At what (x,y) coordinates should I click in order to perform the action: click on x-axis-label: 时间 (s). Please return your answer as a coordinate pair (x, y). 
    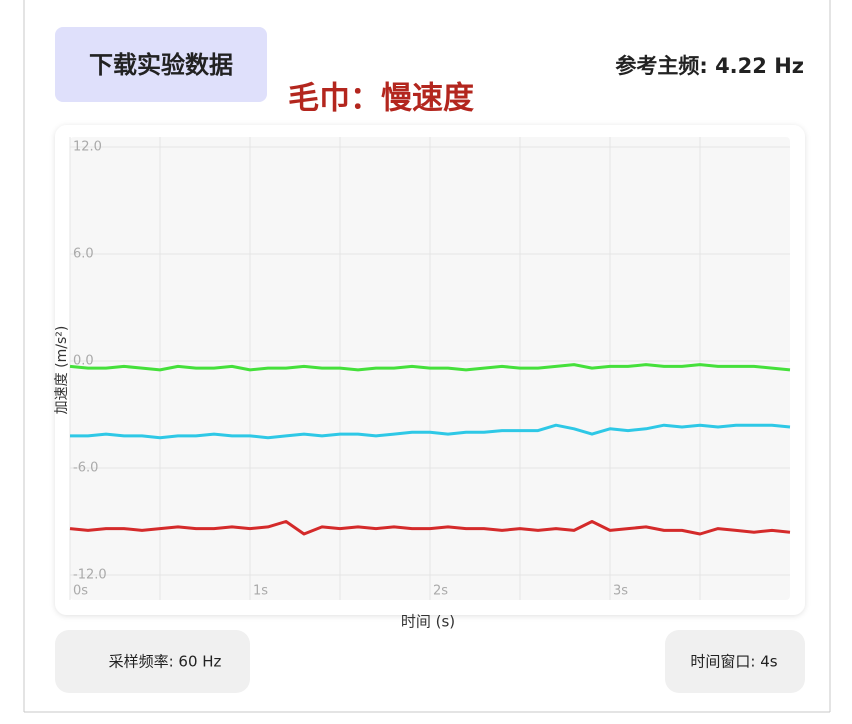
    Looking at the image, I should click on (428, 622).